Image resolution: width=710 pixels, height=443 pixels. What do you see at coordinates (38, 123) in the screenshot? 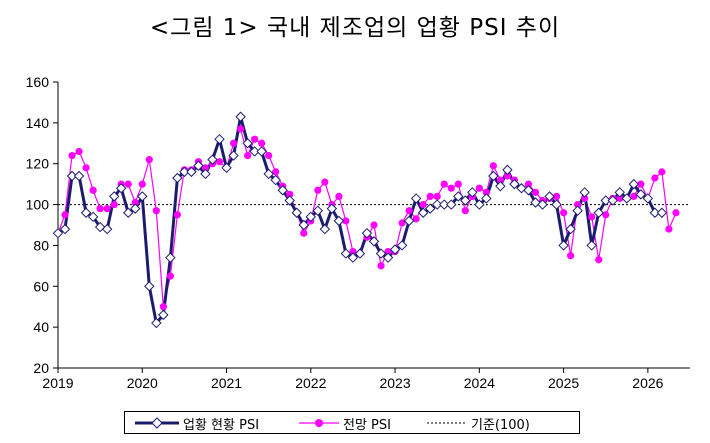
I see `y-tick-label: 140` at bounding box center [38, 123].